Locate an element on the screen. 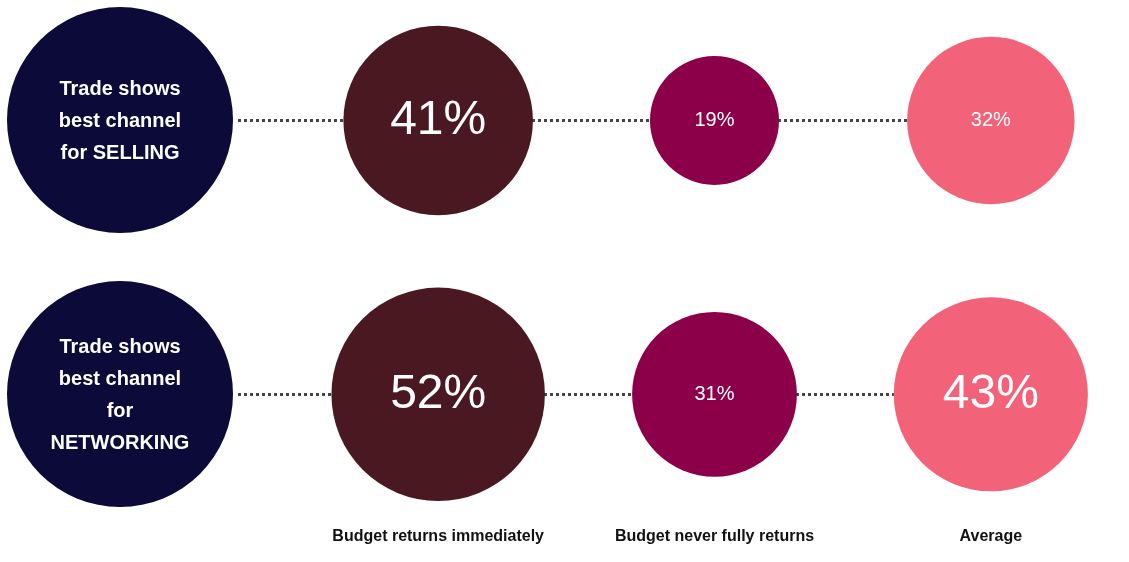 The width and height of the screenshot is (1129, 562). data-label: 52% is located at coordinates (438, 391).